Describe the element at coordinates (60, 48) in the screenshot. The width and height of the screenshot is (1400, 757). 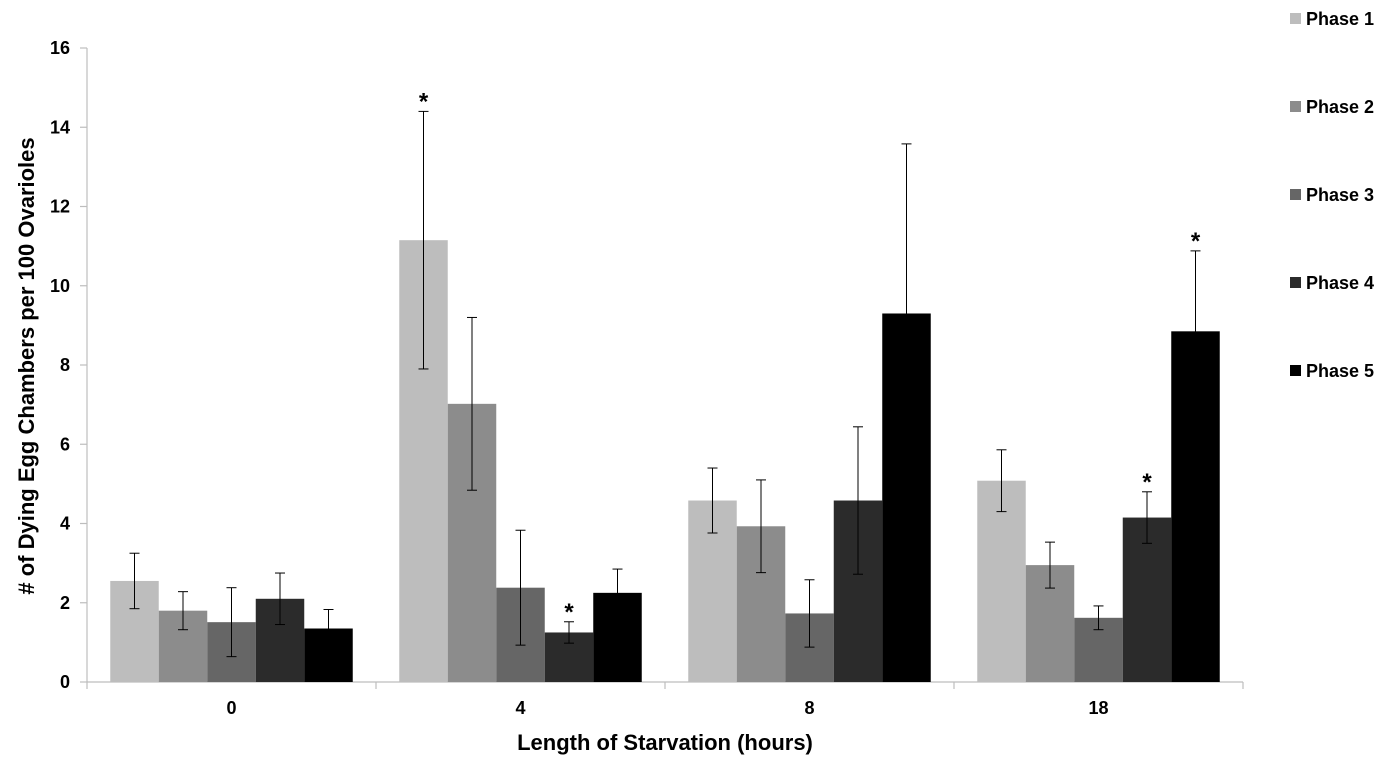
I see `y-tick-label: 16` at that location.